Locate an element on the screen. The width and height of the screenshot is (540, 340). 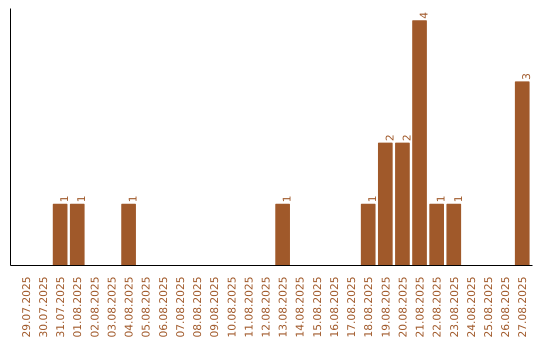
x-tick-label: 31.07.2025 is located at coordinates (61, 307).